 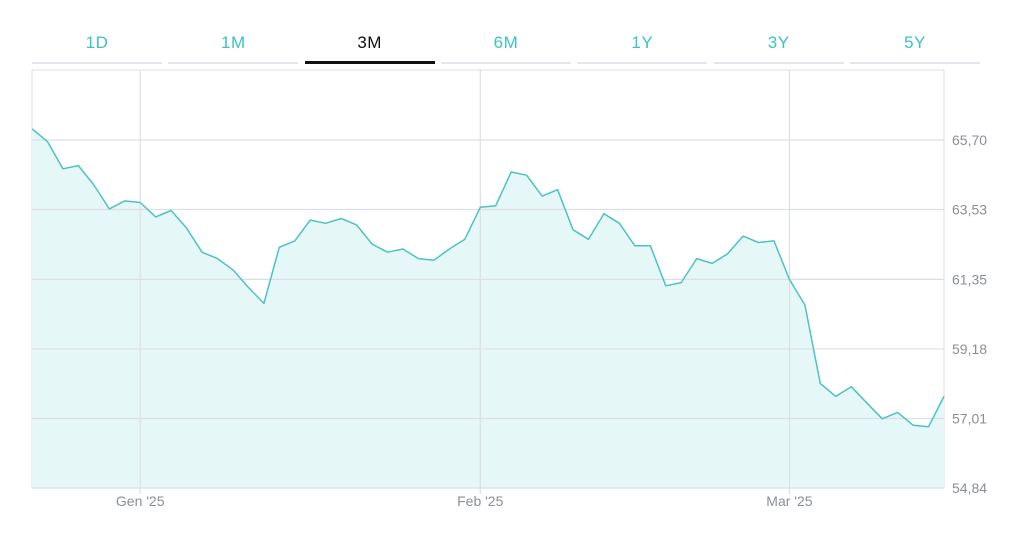 I want to click on tab-6m: 6M, so click(x=505, y=44).